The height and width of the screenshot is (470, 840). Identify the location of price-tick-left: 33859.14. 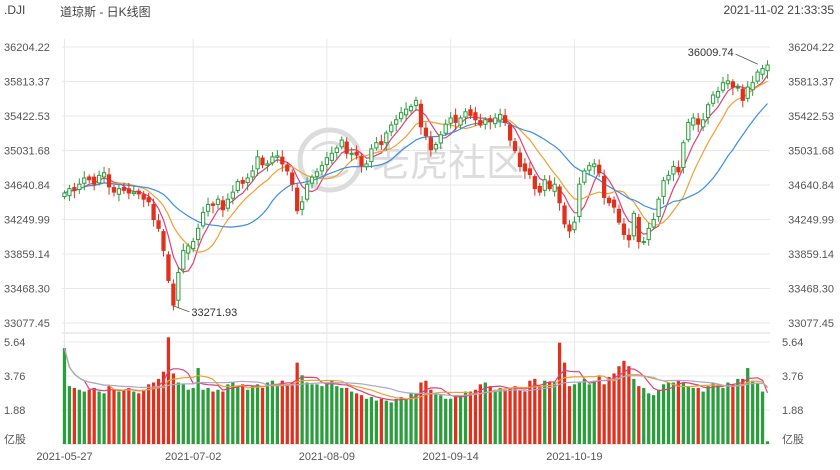
(27, 255).